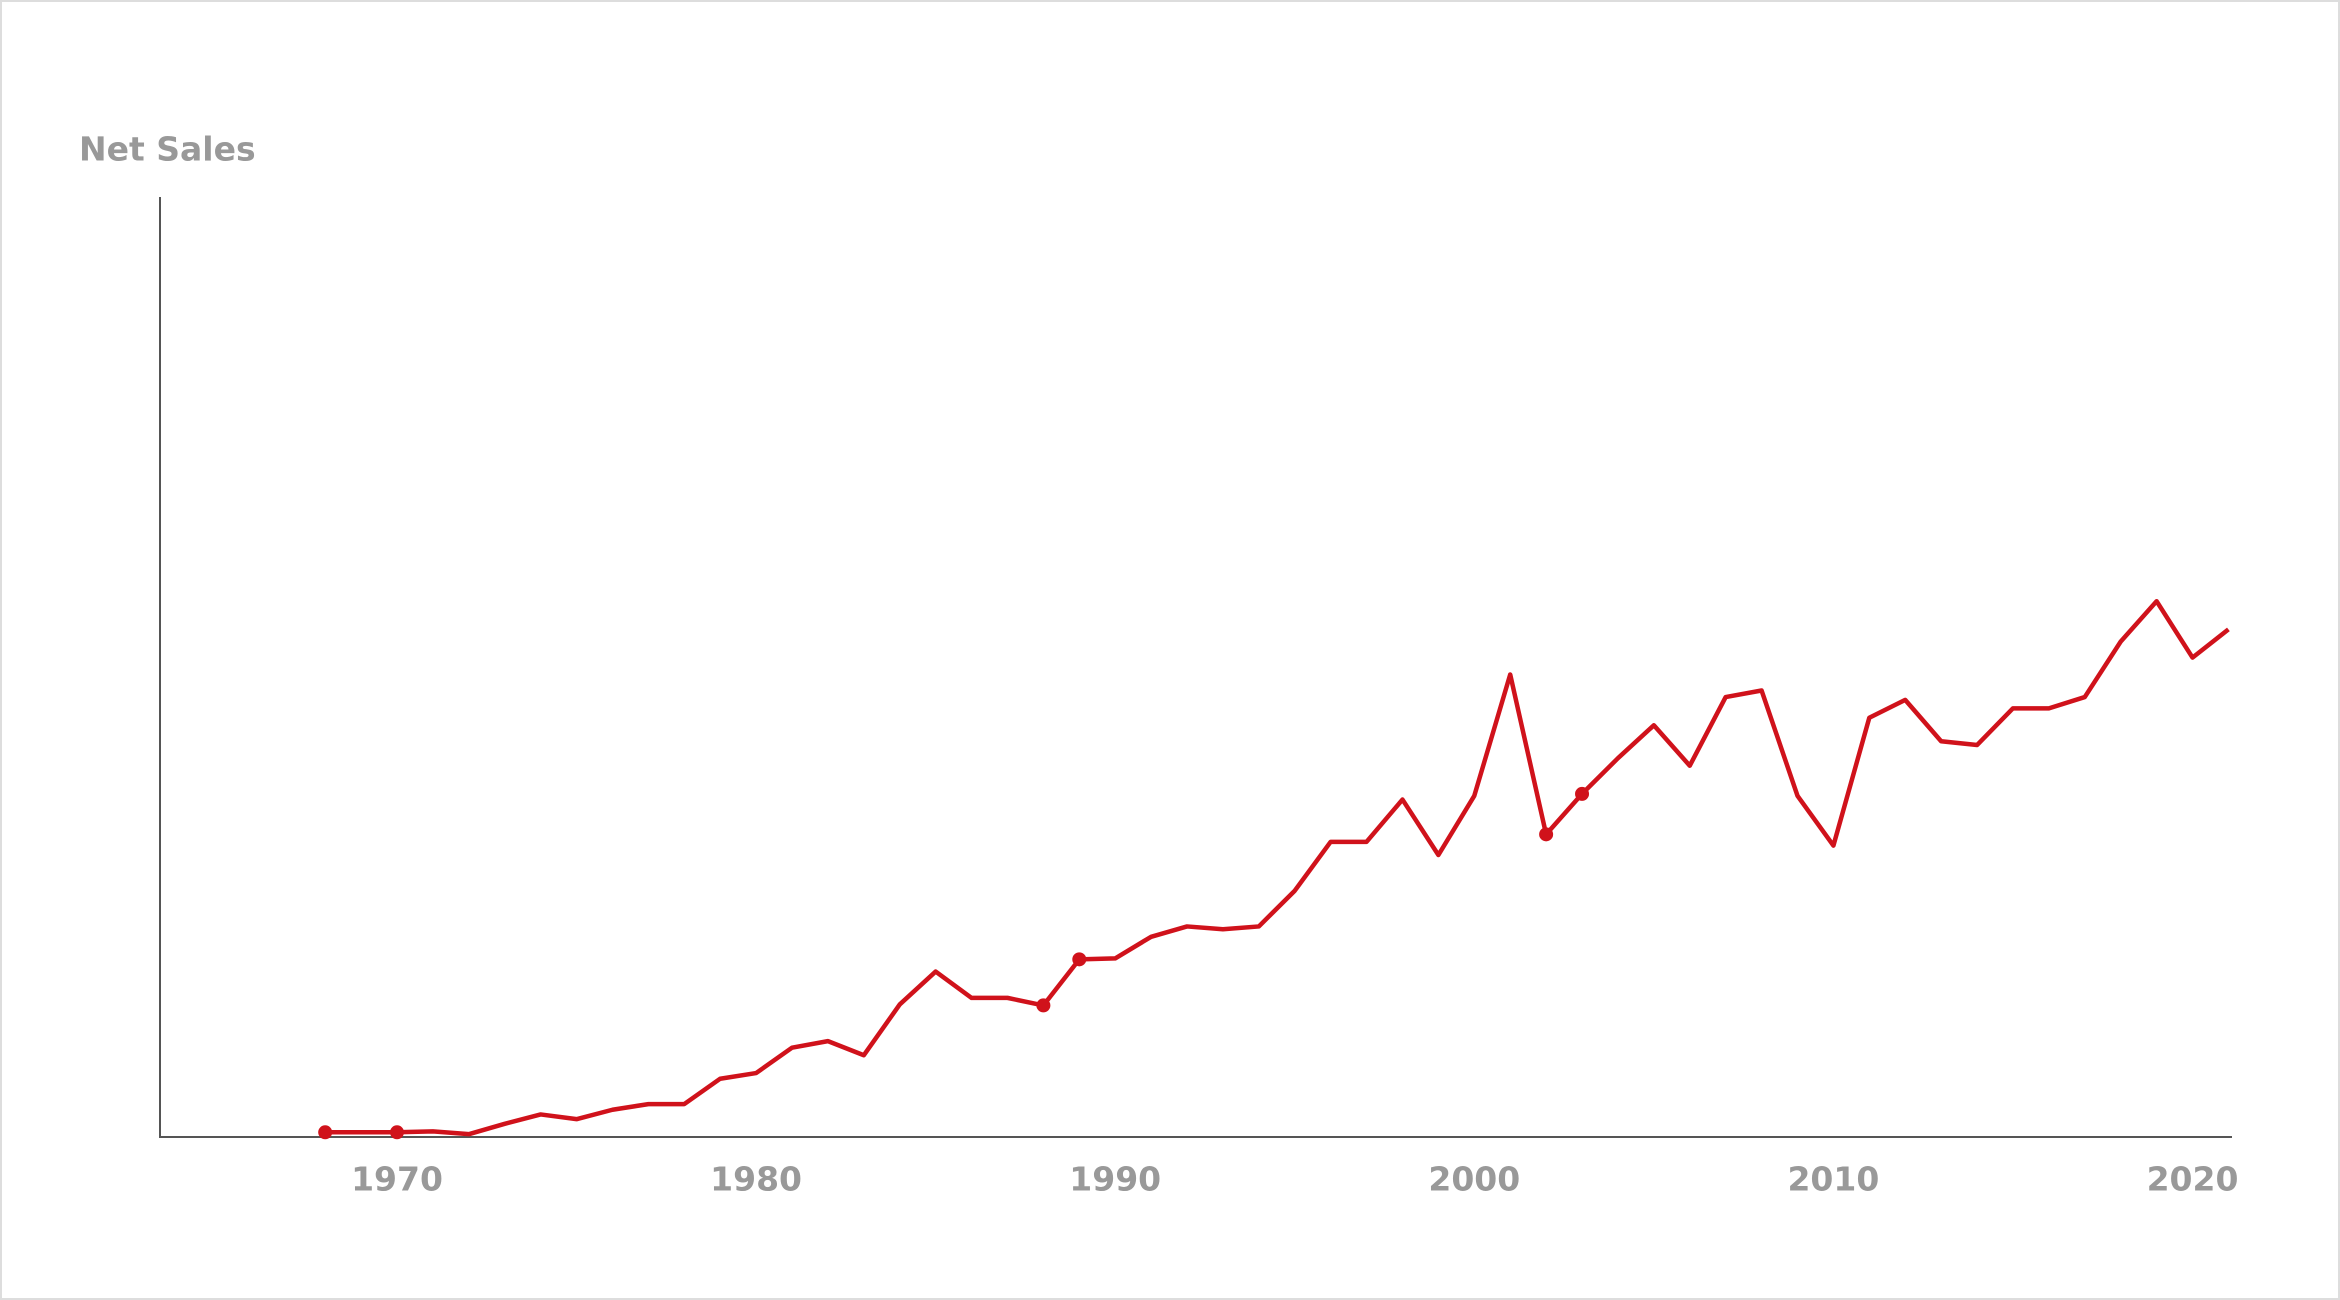 Image resolution: width=2340 pixels, height=1300 pixels. Describe the element at coordinates (397, 1179) in the screenshot. I see `x-tick-label: 1970` at that location.